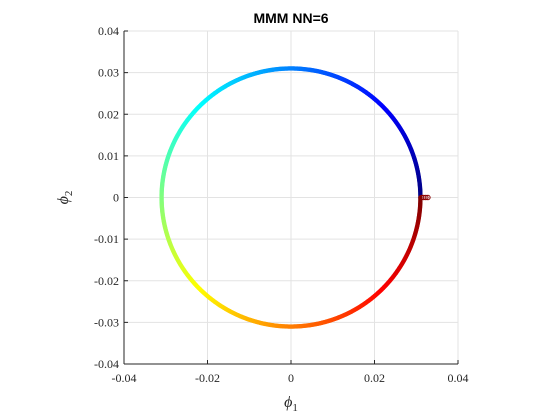 Image resolution: width=560 pixels, height=420 pixels. Describe the element at coordinates (374, 378) in the screenshot. I see `x-tick-label: 0.02` at that location.